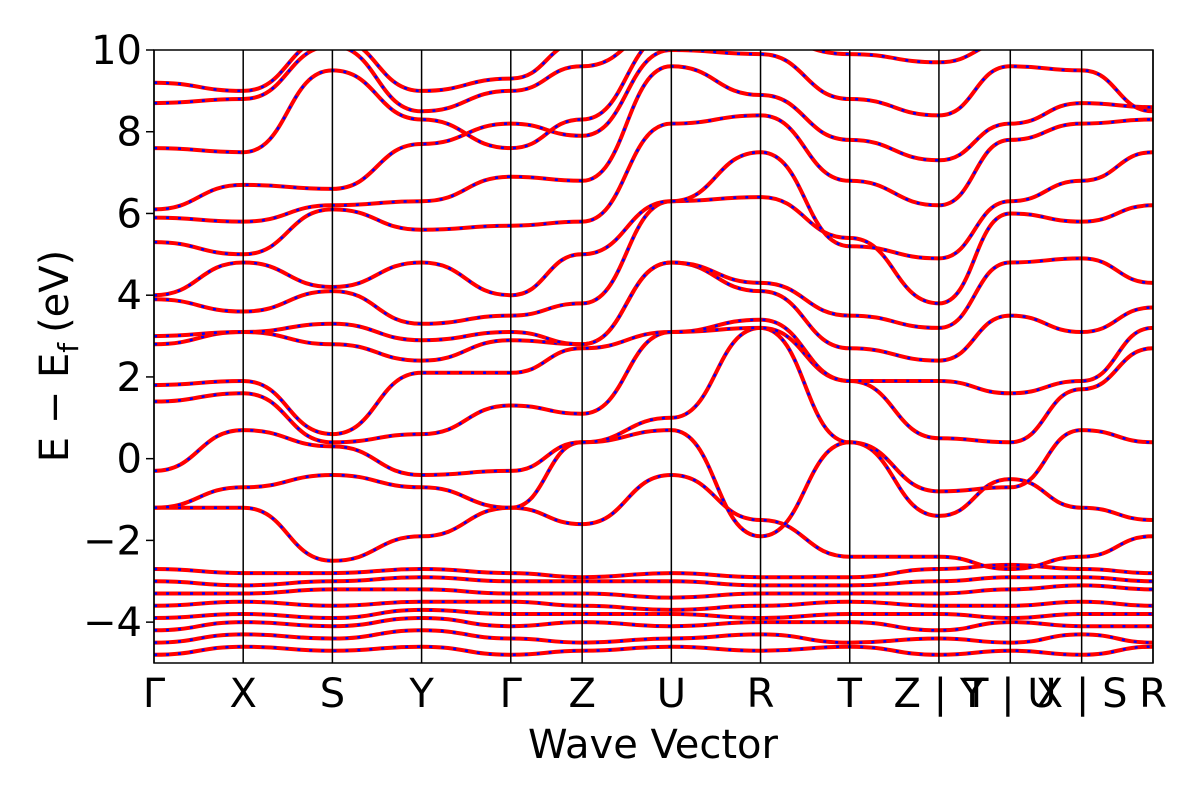 The width and height of the screenshot is (1200, 800). I want to click on y-axis-label: E − Ef (eV), so click(58, 356).